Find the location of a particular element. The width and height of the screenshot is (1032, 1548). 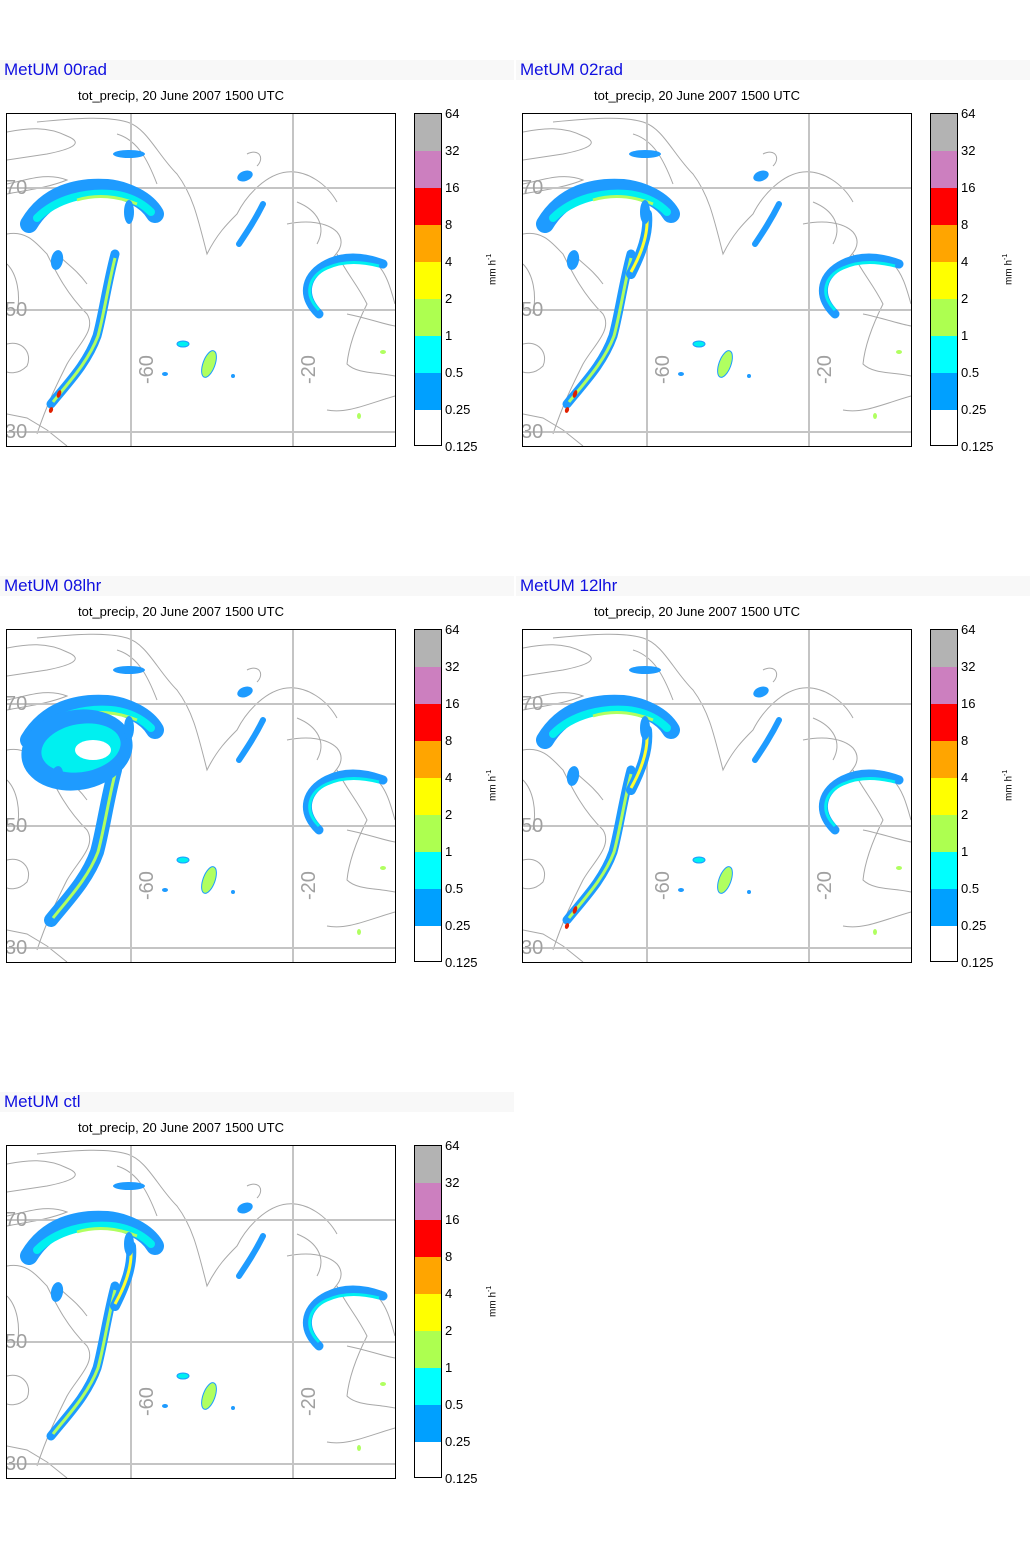

colorbar-tick-label: 64 is located at coordinates (452, 1145).